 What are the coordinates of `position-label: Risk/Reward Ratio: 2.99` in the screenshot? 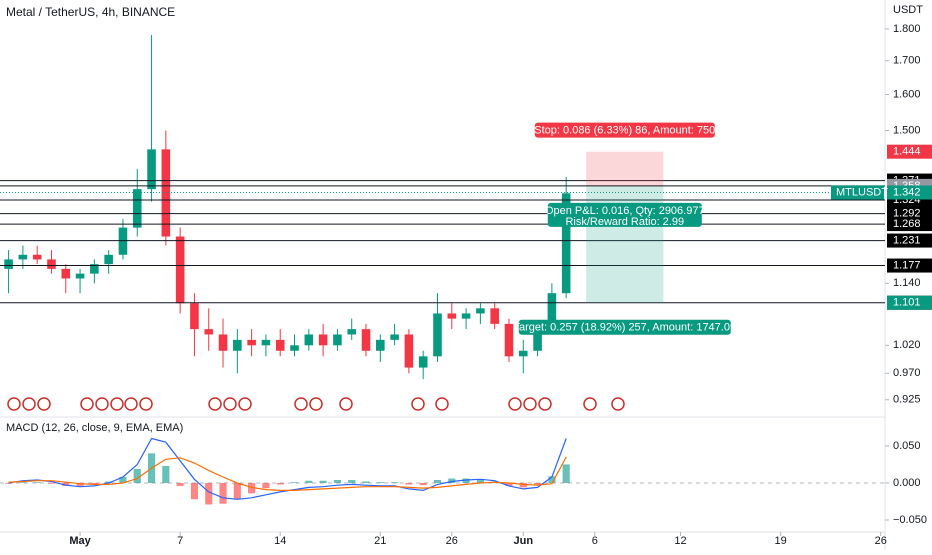 It's located at (624, 222).